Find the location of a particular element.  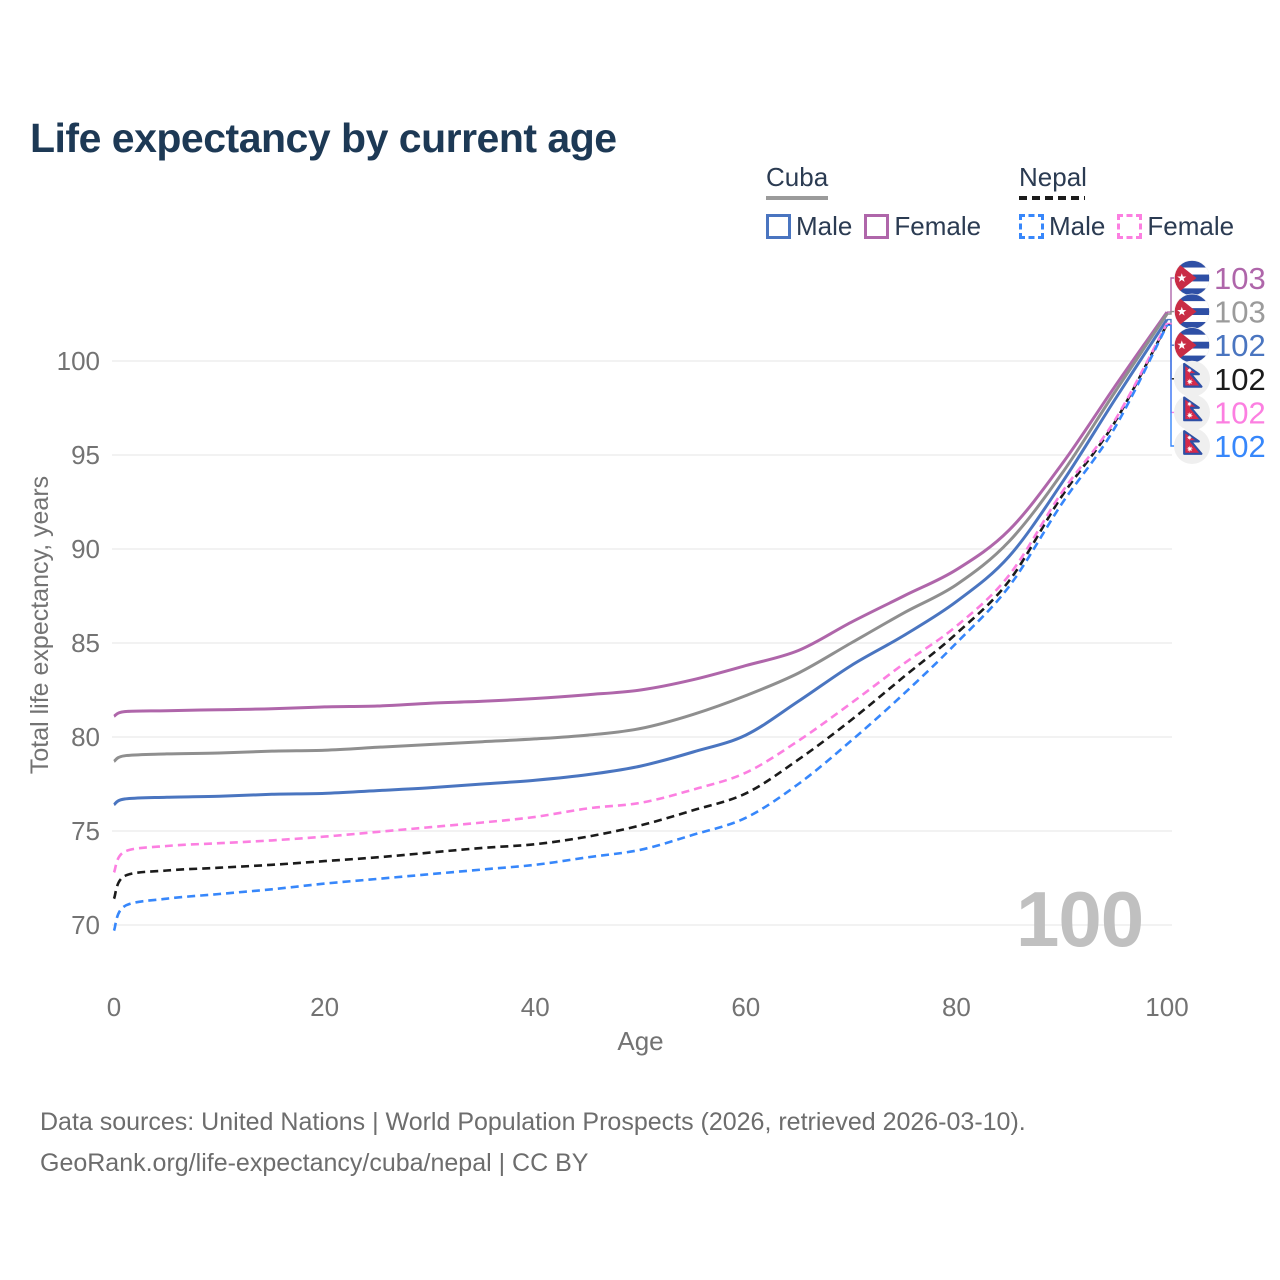

legend-item-nepal-male: Male is located at coordinates (1062, 226).